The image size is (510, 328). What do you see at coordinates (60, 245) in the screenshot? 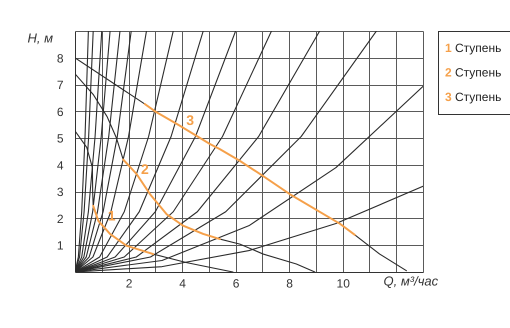
I see `y-tick-label: 1` at bounding box center [60, 245].